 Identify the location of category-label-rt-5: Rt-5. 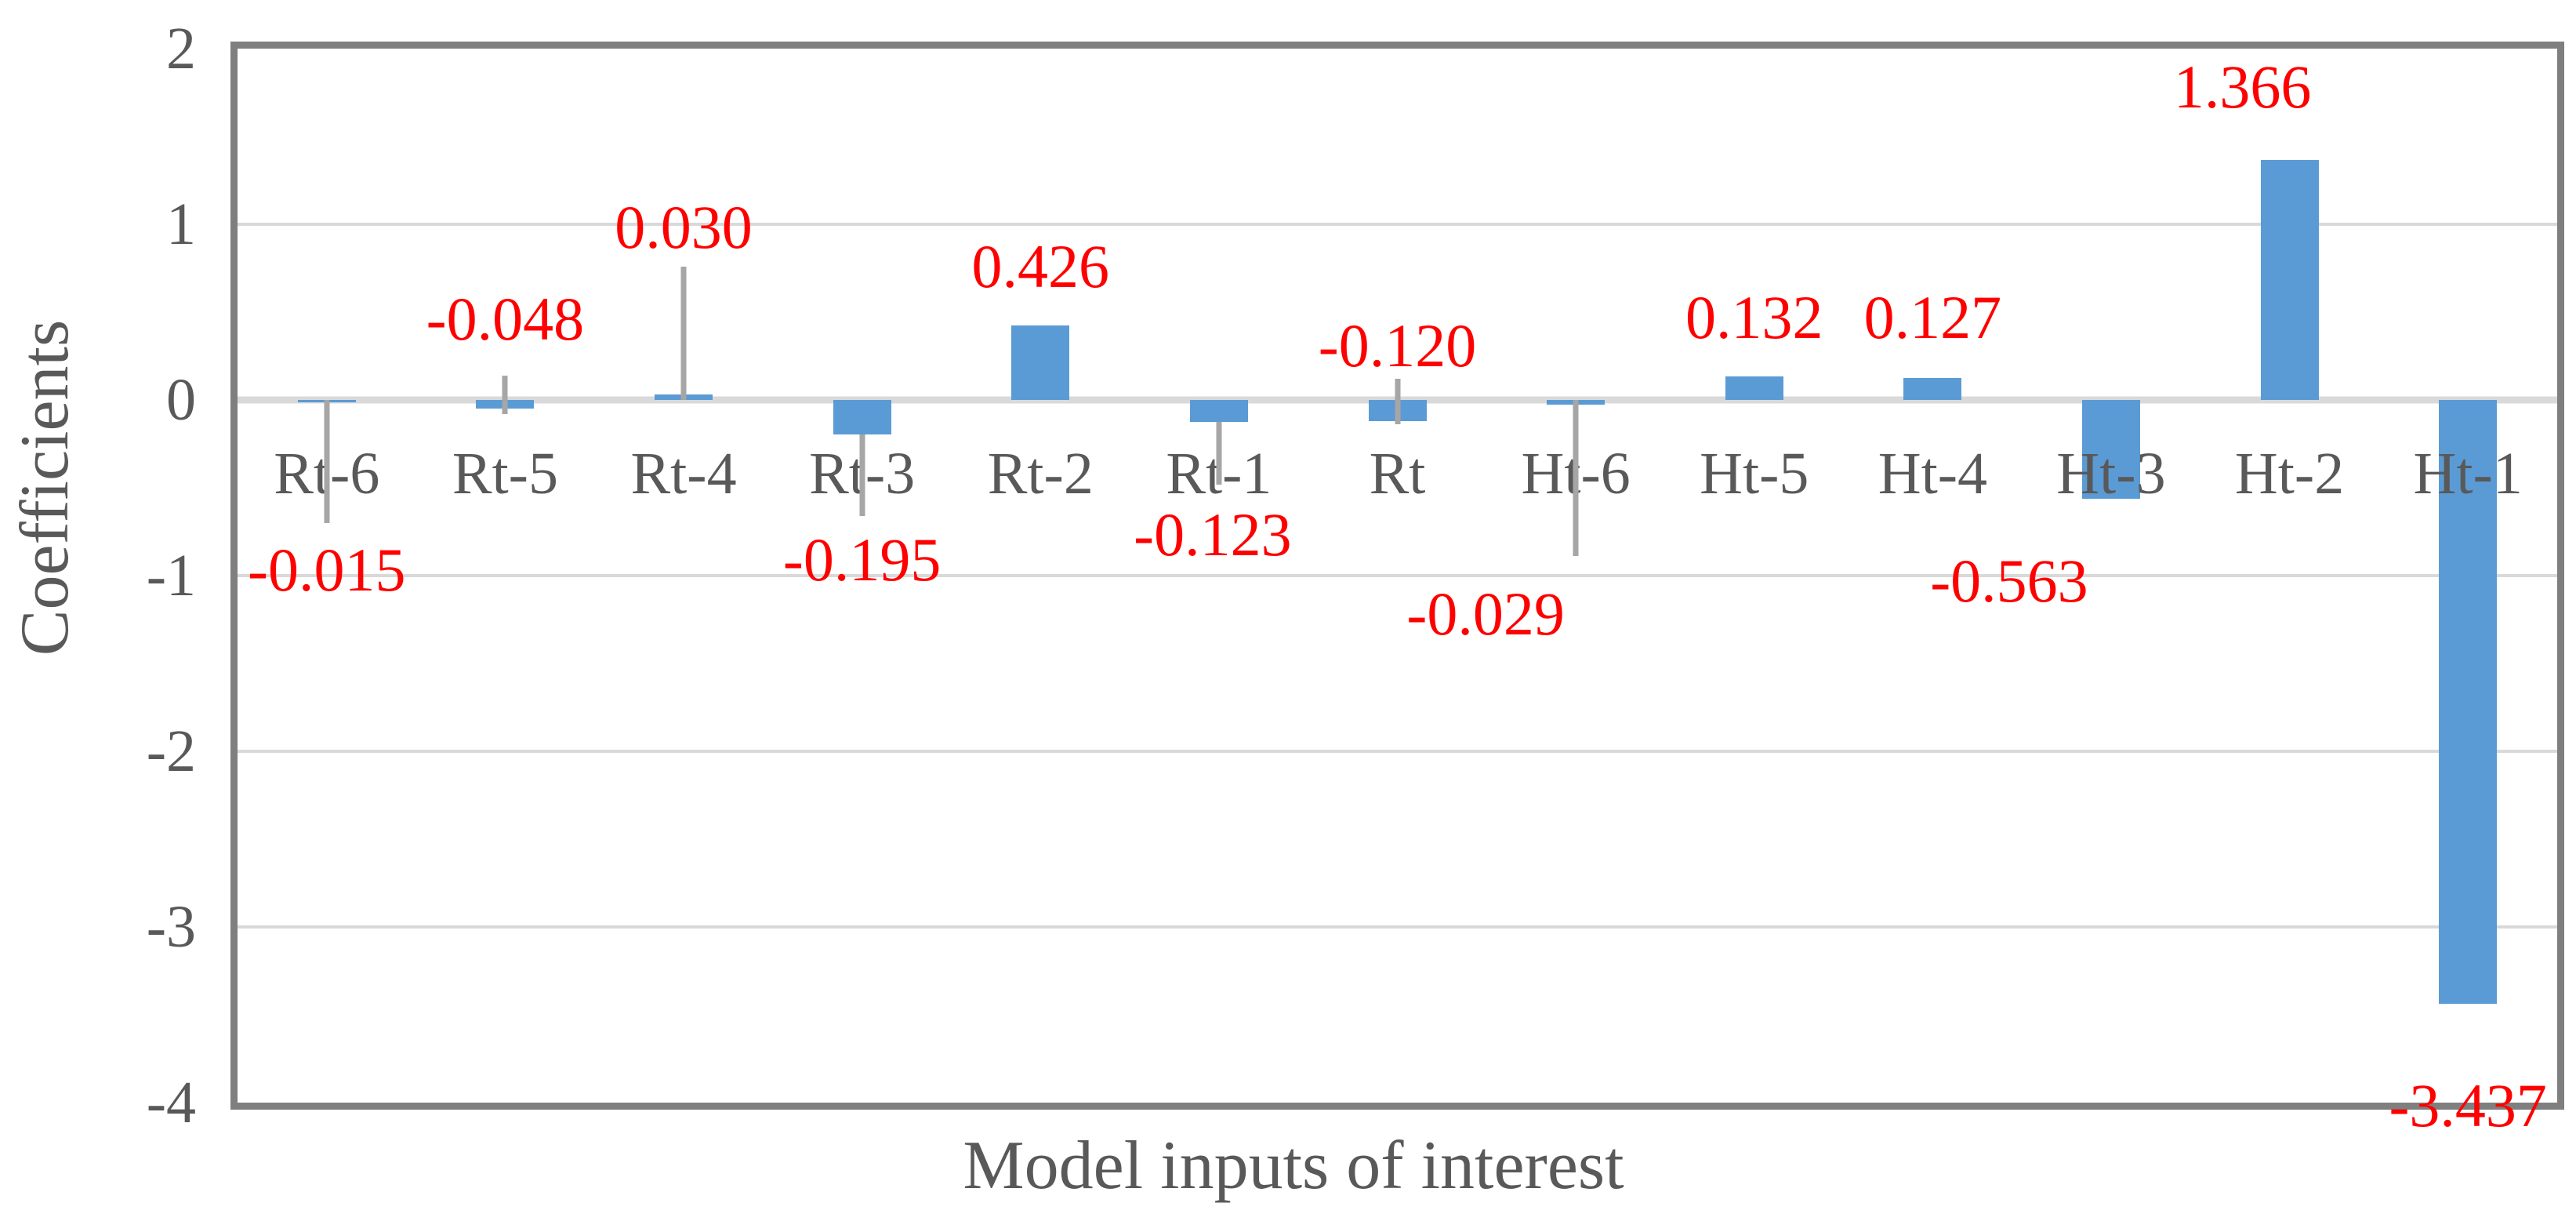
(505, 474).